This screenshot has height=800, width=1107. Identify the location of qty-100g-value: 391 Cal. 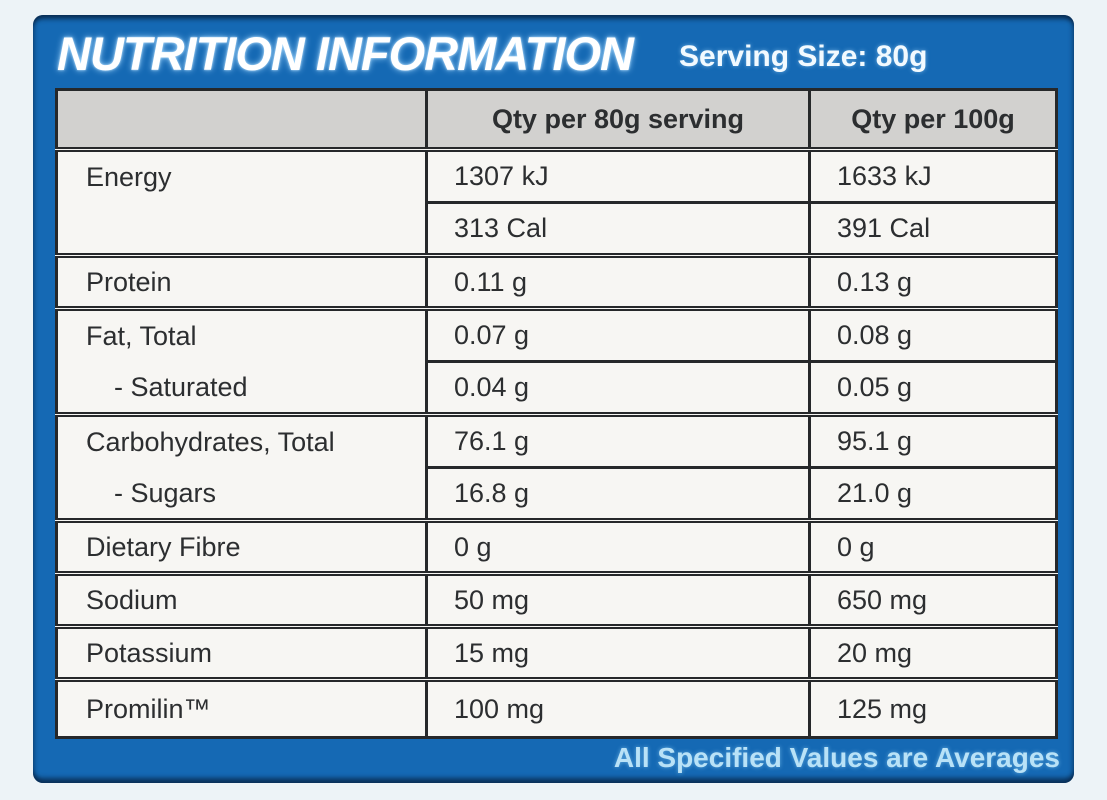
(932, 228).